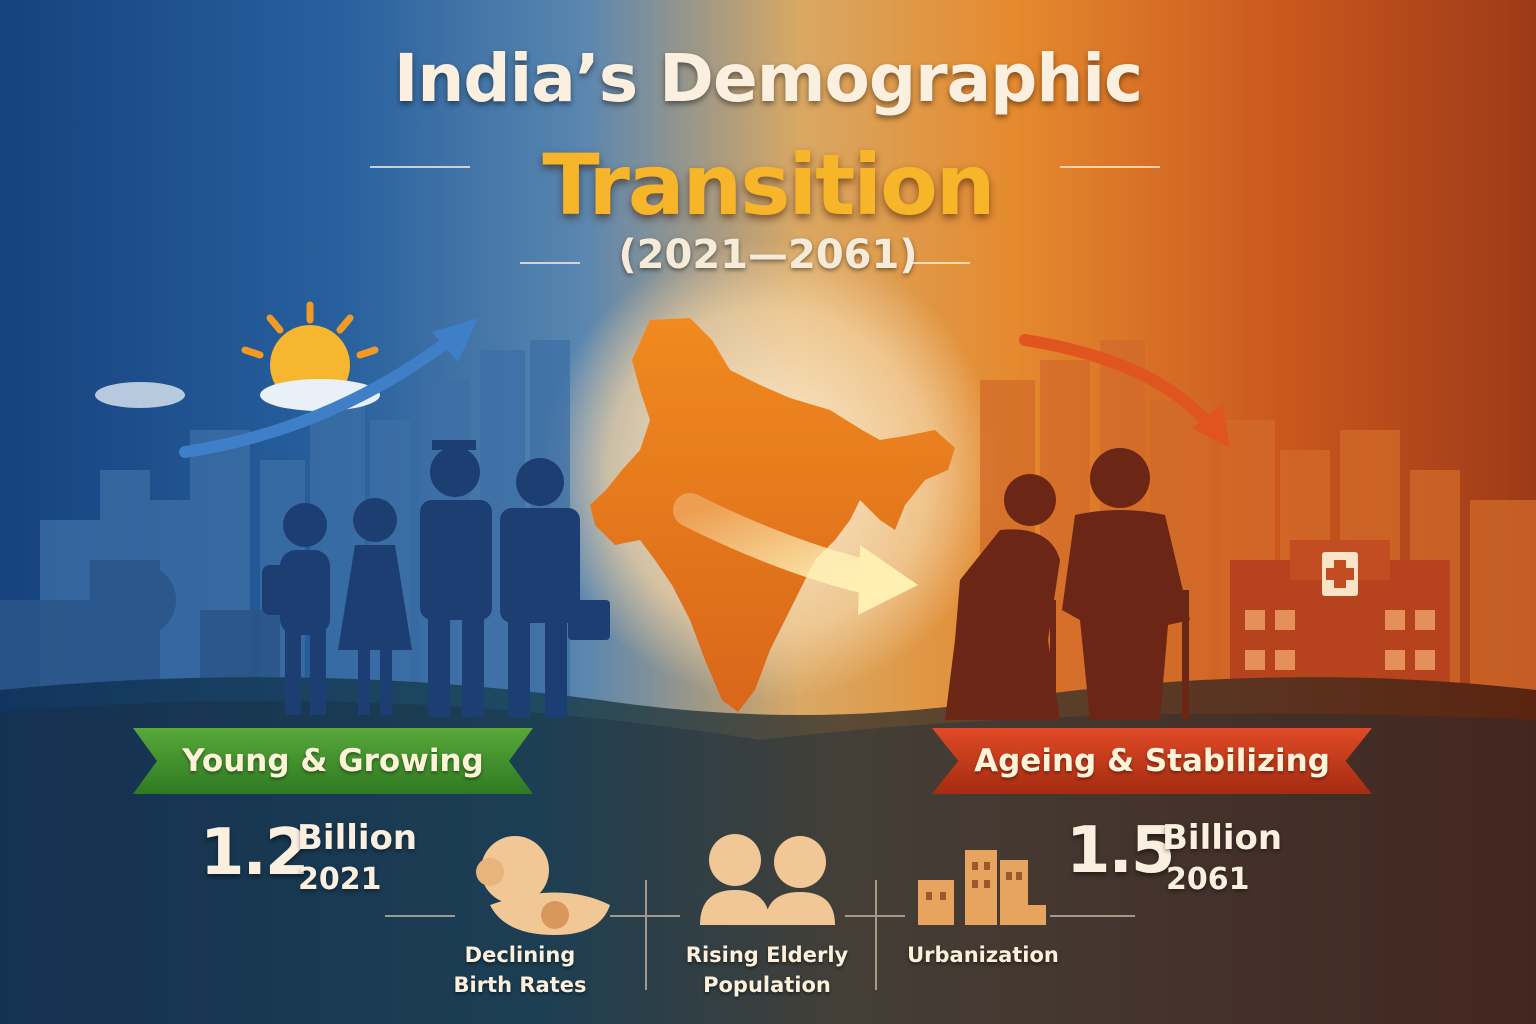  What do you see at coordinates (760, 935) in the screenshot?
I see `feature-dividers` at bounding box center [760, 935].